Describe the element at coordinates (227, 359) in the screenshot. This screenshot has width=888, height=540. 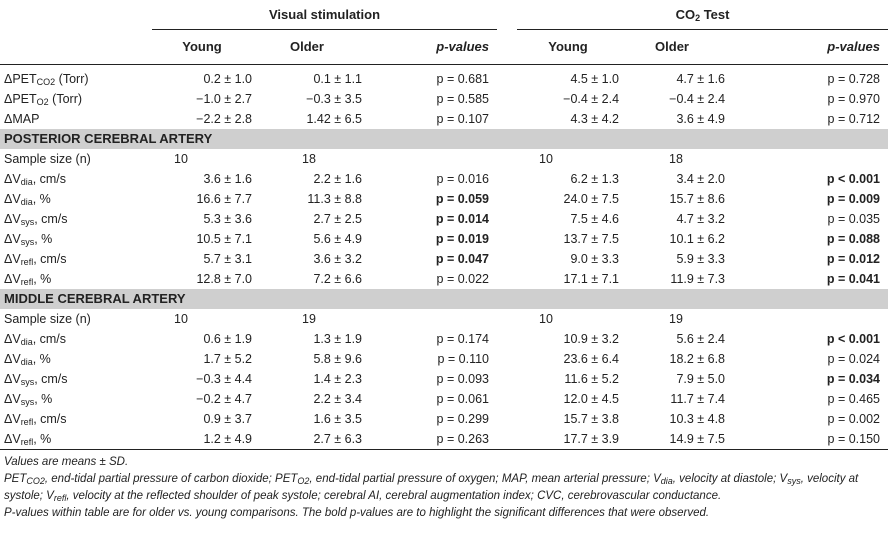
I see `visual-young-value: 1.7 ± 5.2` at that location.